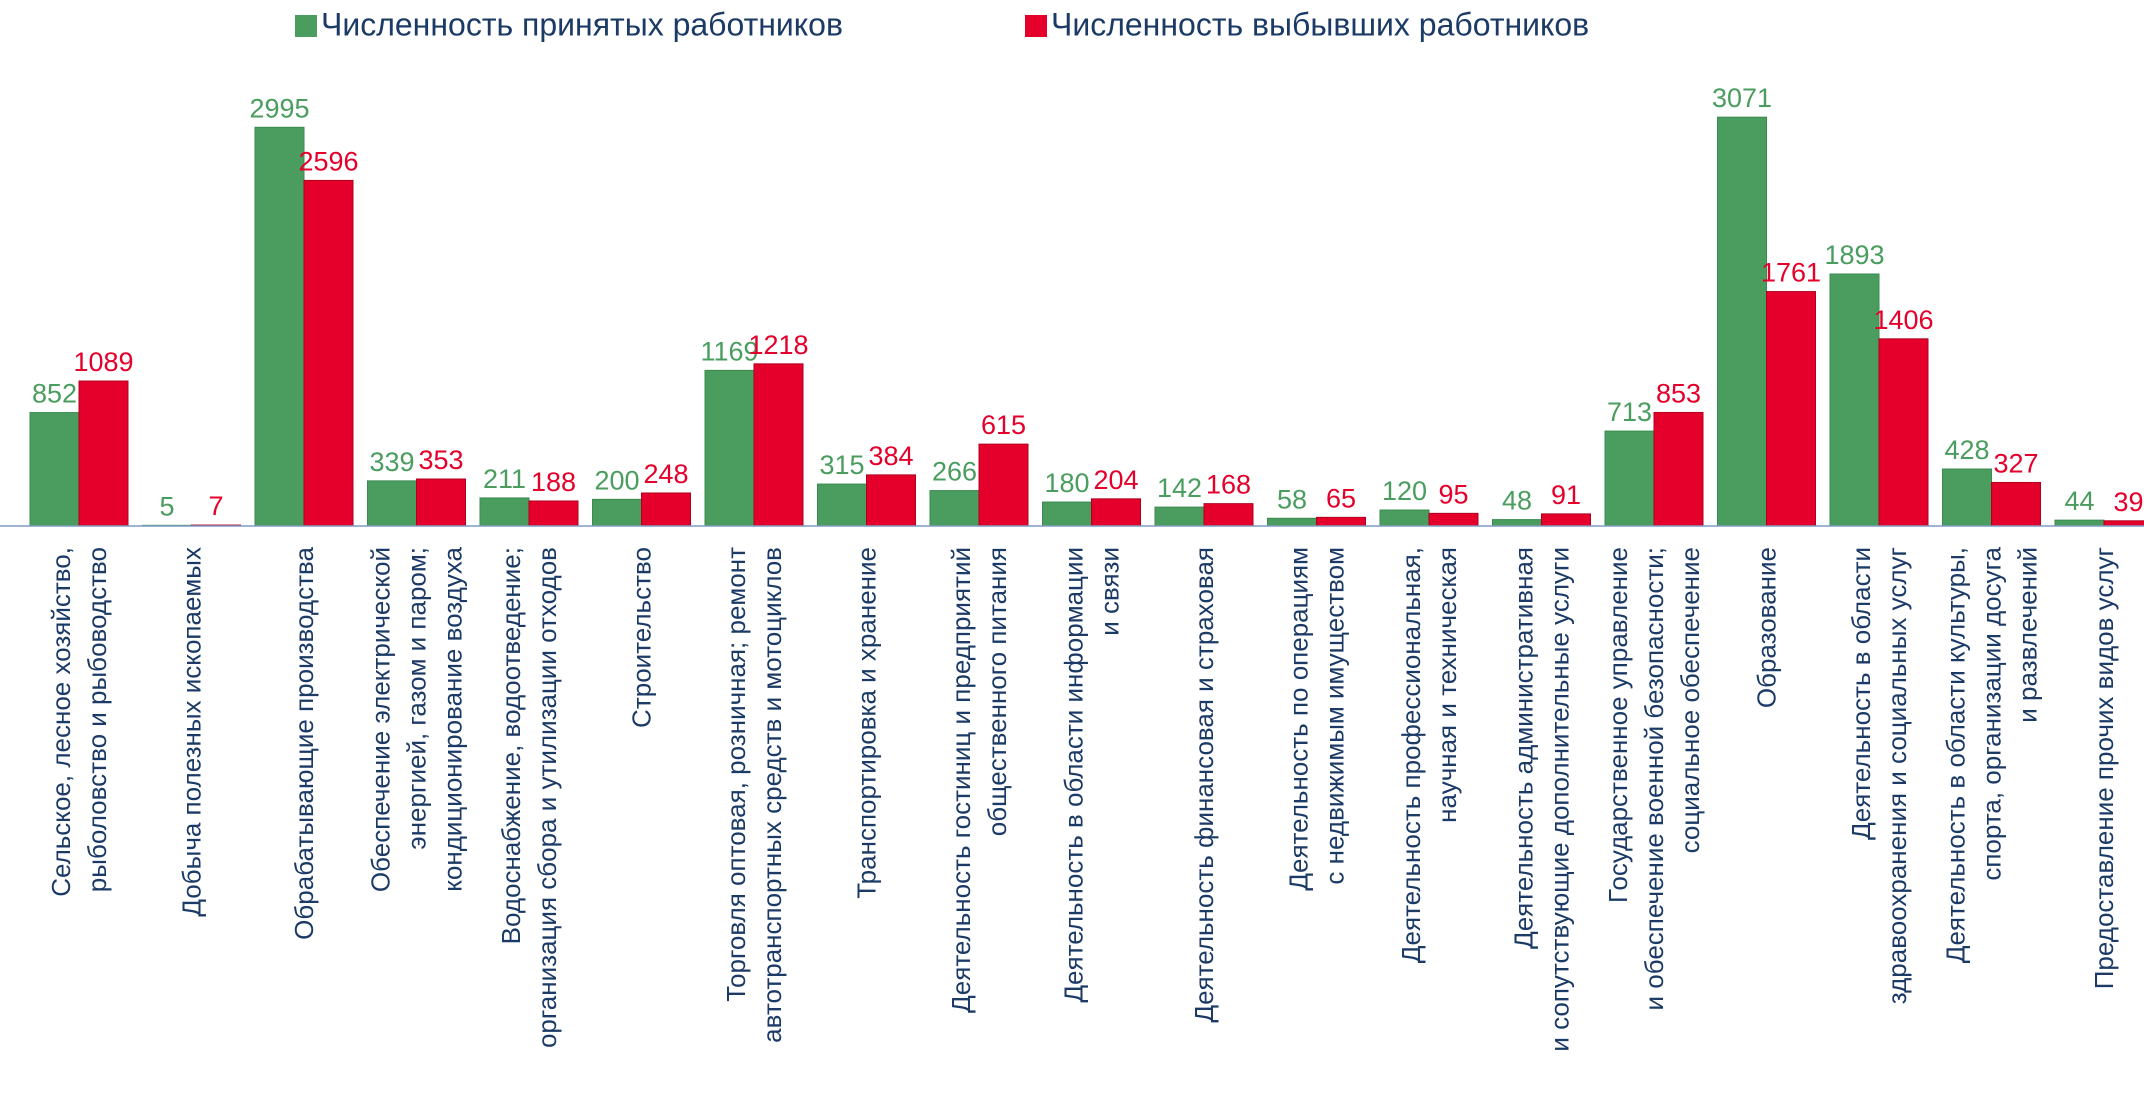 The width and height of the screenshot is (2144, 1099). Describe the element at coordinates (1404, 491) in the screenshot. I see `value-label: 120` at that location.